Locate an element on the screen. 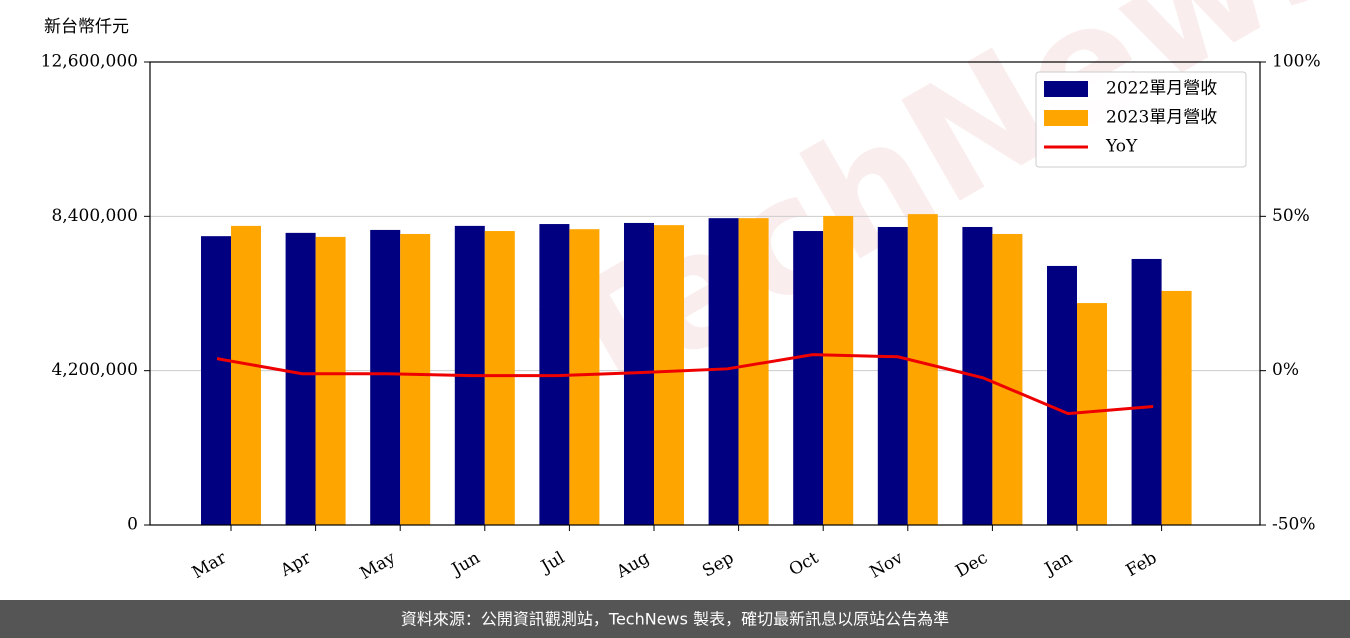  x-tick-label: Apr is located at coordinates (295, 564).